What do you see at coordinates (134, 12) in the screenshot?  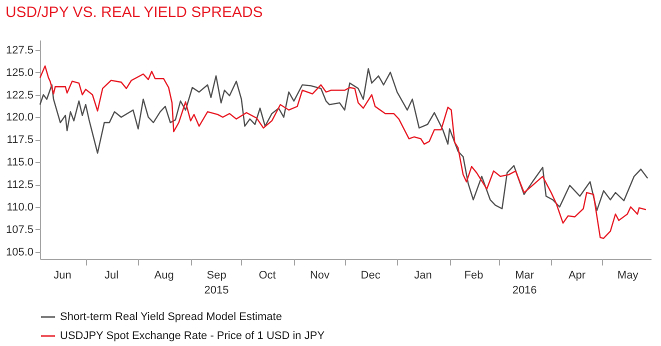 I see `chart-title: USD/JPY VS. REAL YIELD SPREADS` at bounding box center [134, 12].